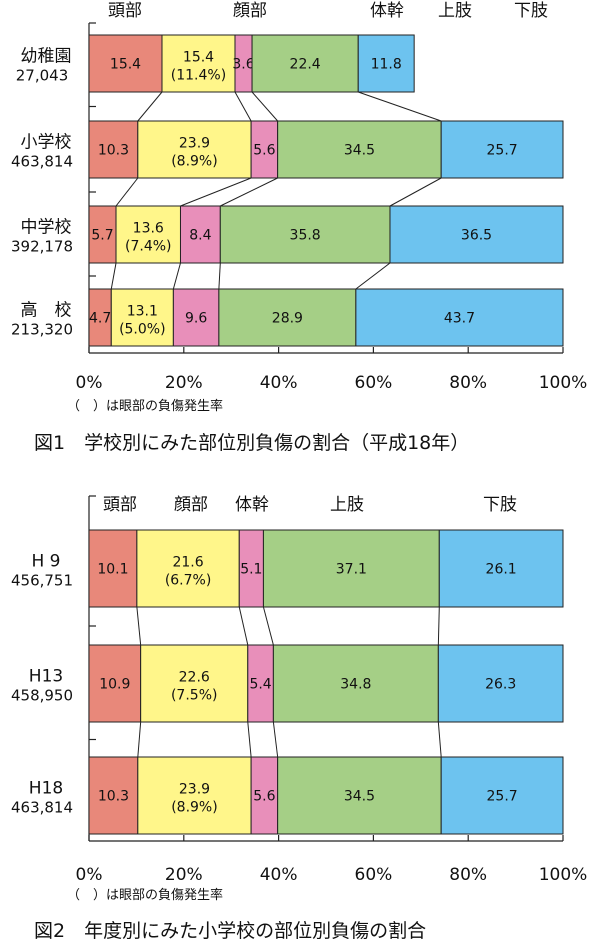 The width and height of the screenshot is (600, 949). What do you see at coordinates (563, 875) in the screenshot?
I see `x-tick-label: 100%` at bounding box center [563, 875].